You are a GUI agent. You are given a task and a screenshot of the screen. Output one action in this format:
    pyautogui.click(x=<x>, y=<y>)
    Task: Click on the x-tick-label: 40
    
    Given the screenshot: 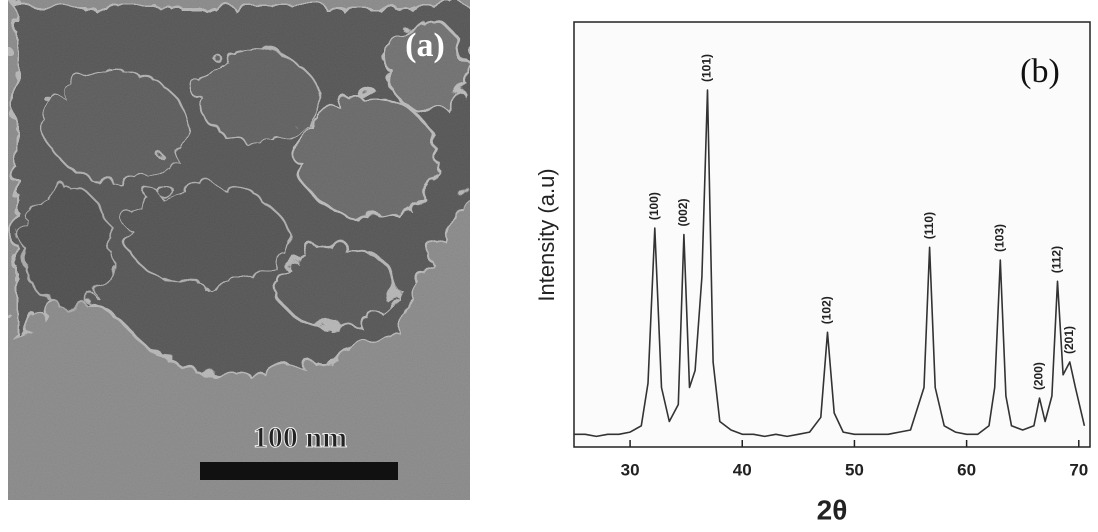 What is the action you would take?
    pyautogui.click(x=742, y=469)
    